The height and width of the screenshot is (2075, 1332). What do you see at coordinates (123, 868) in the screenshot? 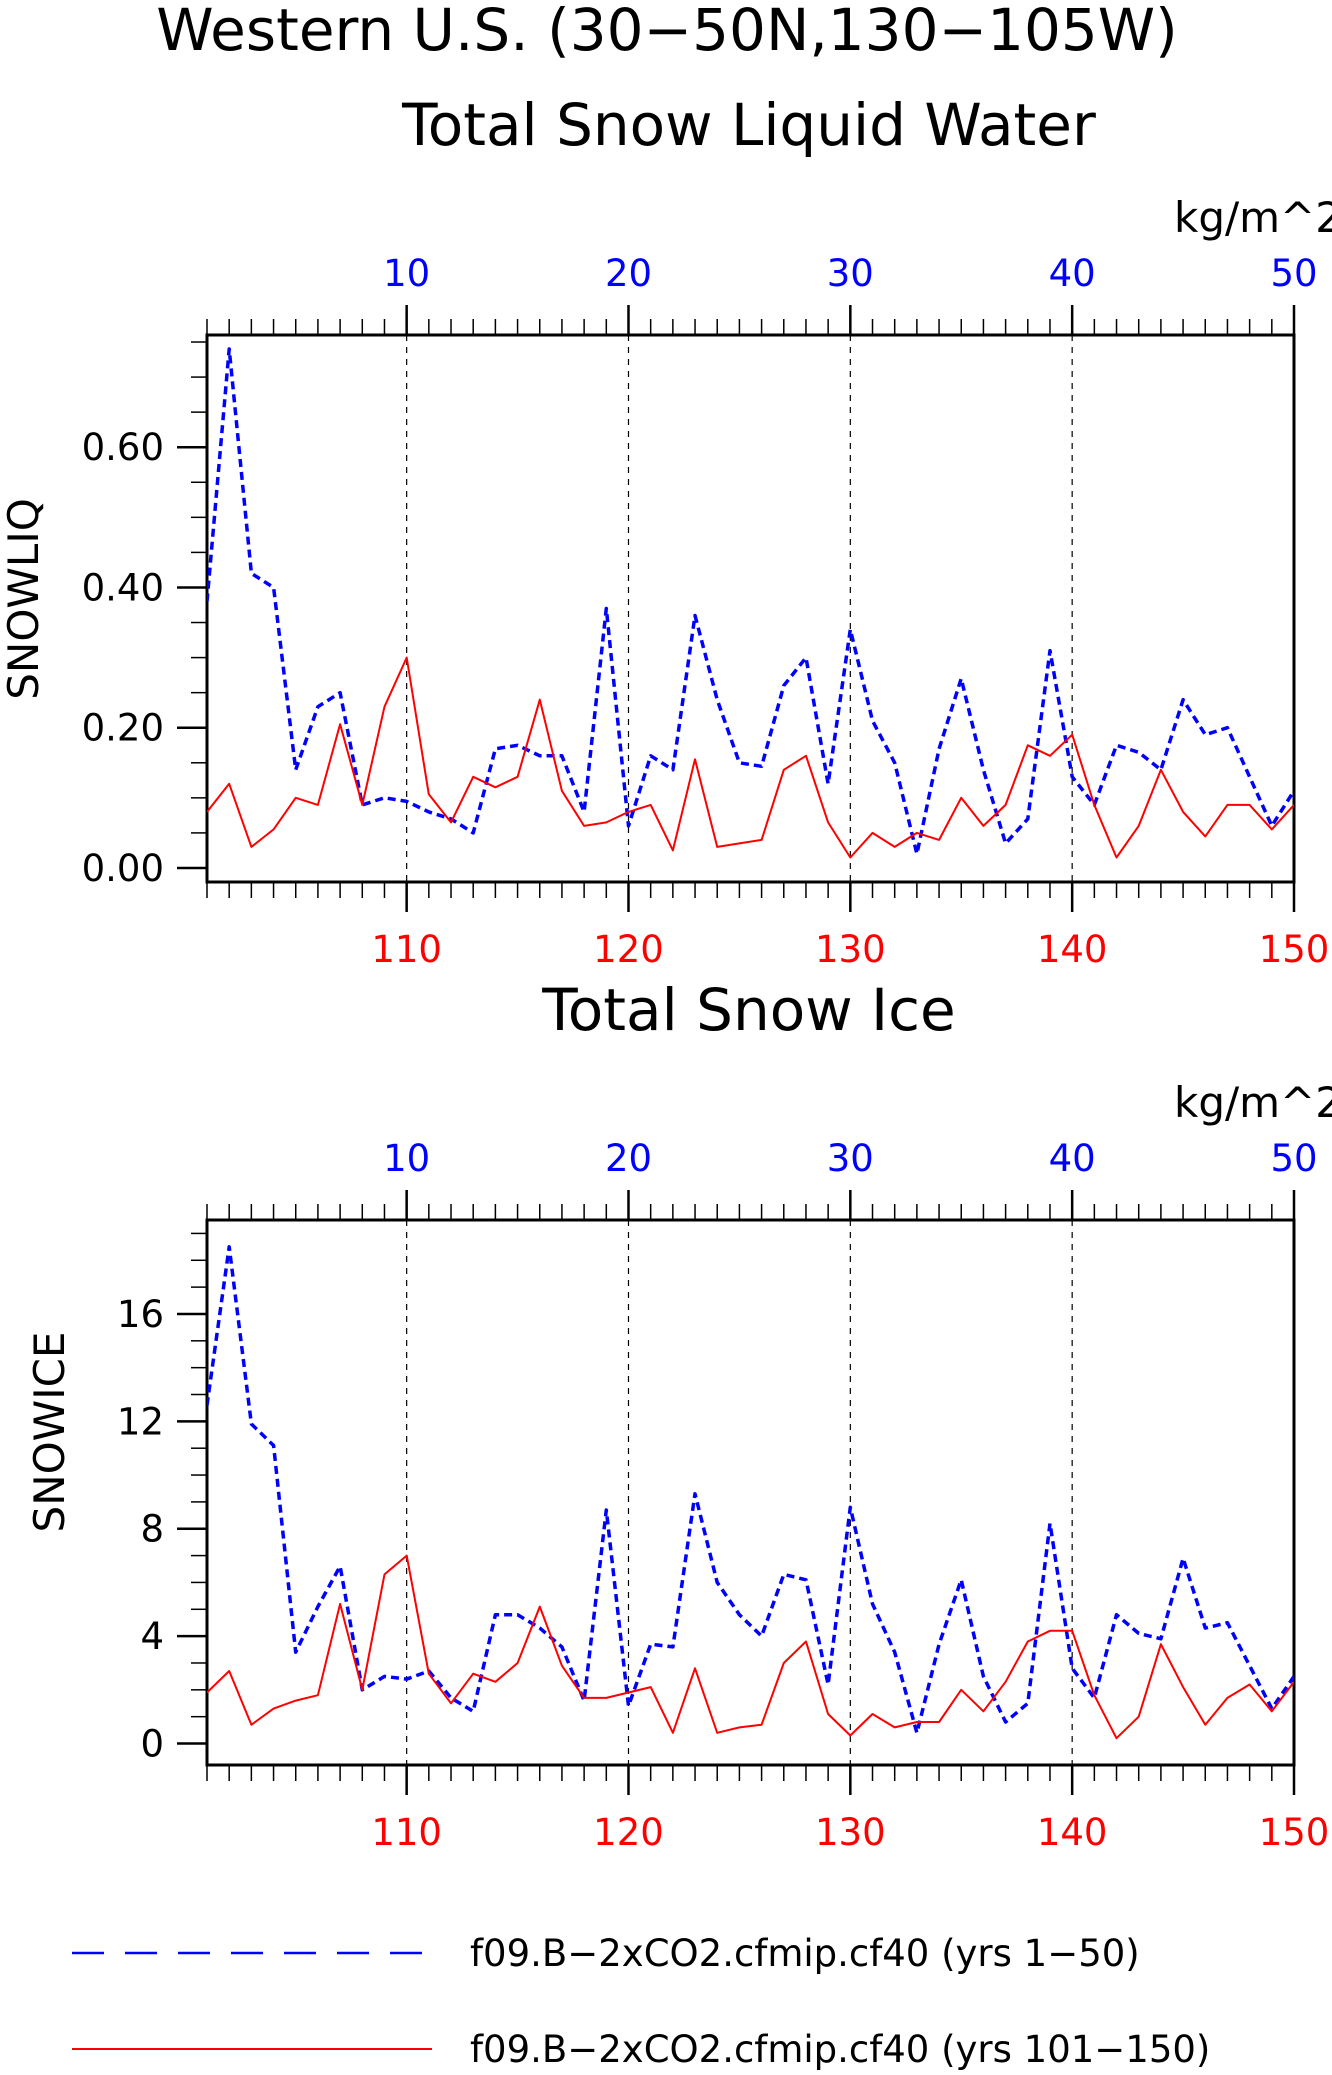
I see `y-tick-label: 0.00` at bounding box center [123, 868].